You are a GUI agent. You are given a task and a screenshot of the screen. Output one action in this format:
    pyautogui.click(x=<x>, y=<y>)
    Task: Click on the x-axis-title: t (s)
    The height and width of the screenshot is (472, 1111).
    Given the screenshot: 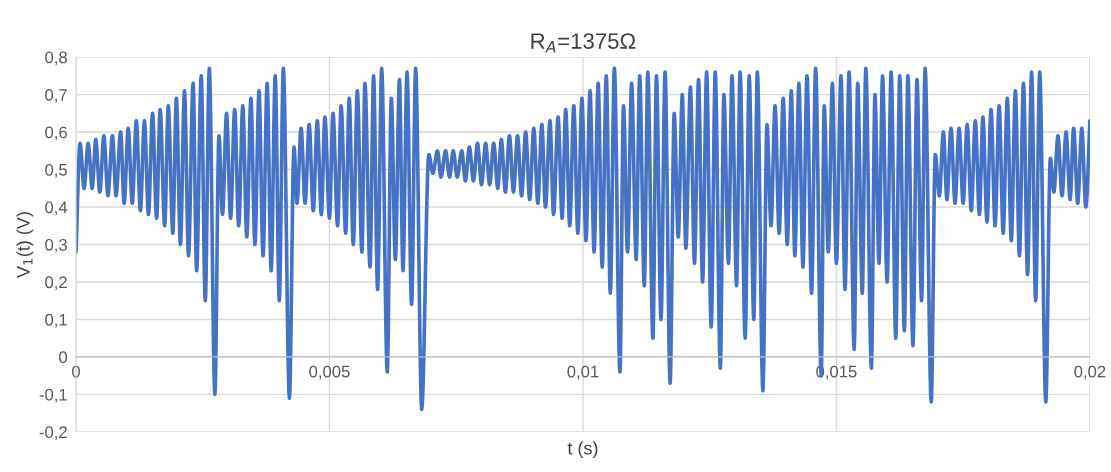 What is the action you would take?
    pyautogui.click(x=582, y=450)
    